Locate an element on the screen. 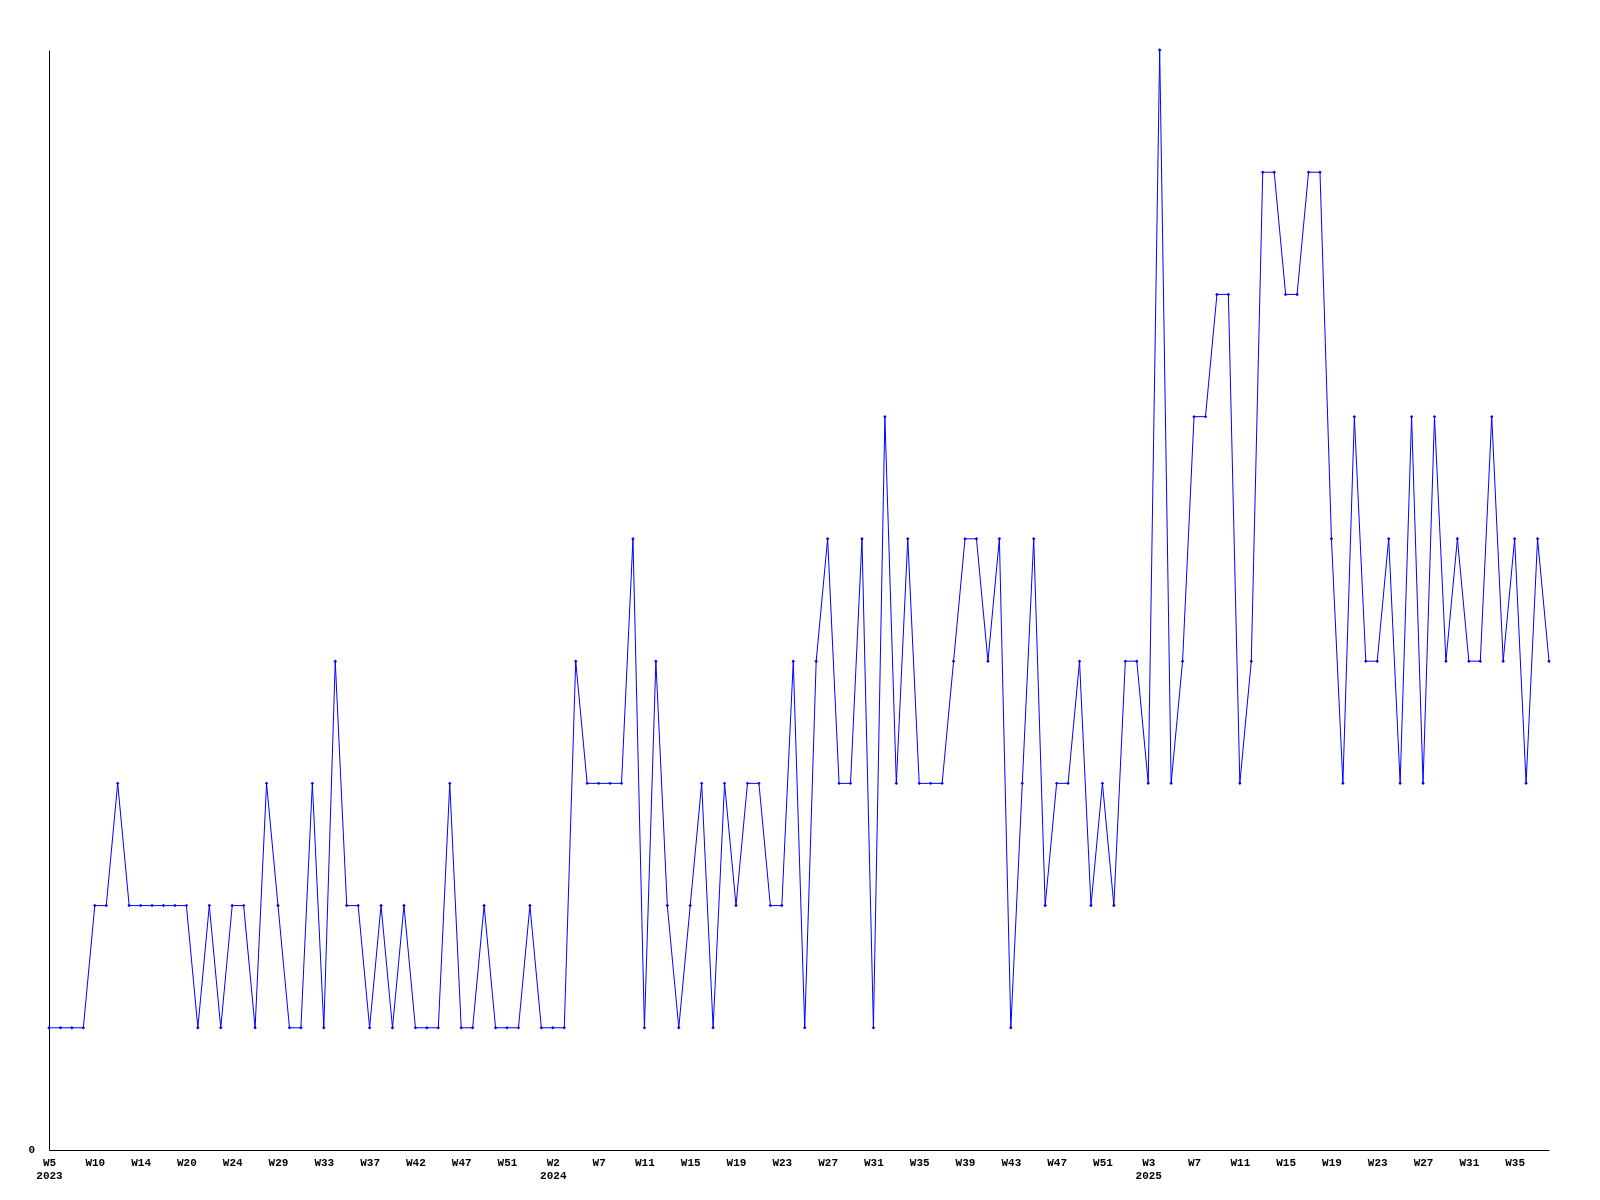 The width and height of the screenshot is (1600, 1200). x-tick-label: W43 is located at coordinates (1011, 1162).